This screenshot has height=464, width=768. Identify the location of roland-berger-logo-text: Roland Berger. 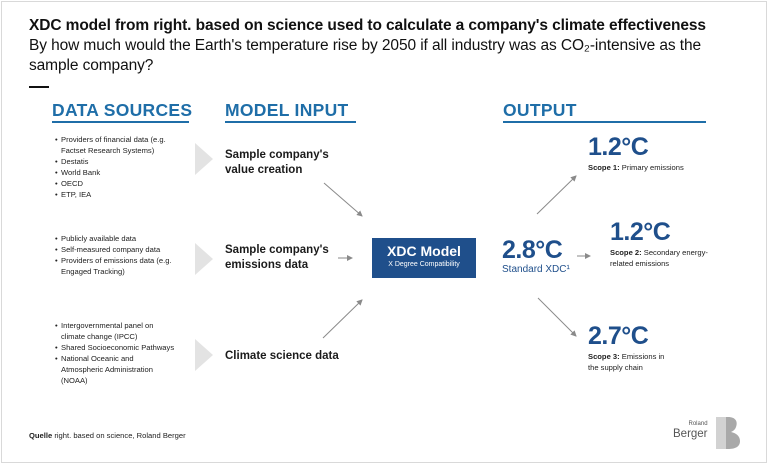
(690, 430).